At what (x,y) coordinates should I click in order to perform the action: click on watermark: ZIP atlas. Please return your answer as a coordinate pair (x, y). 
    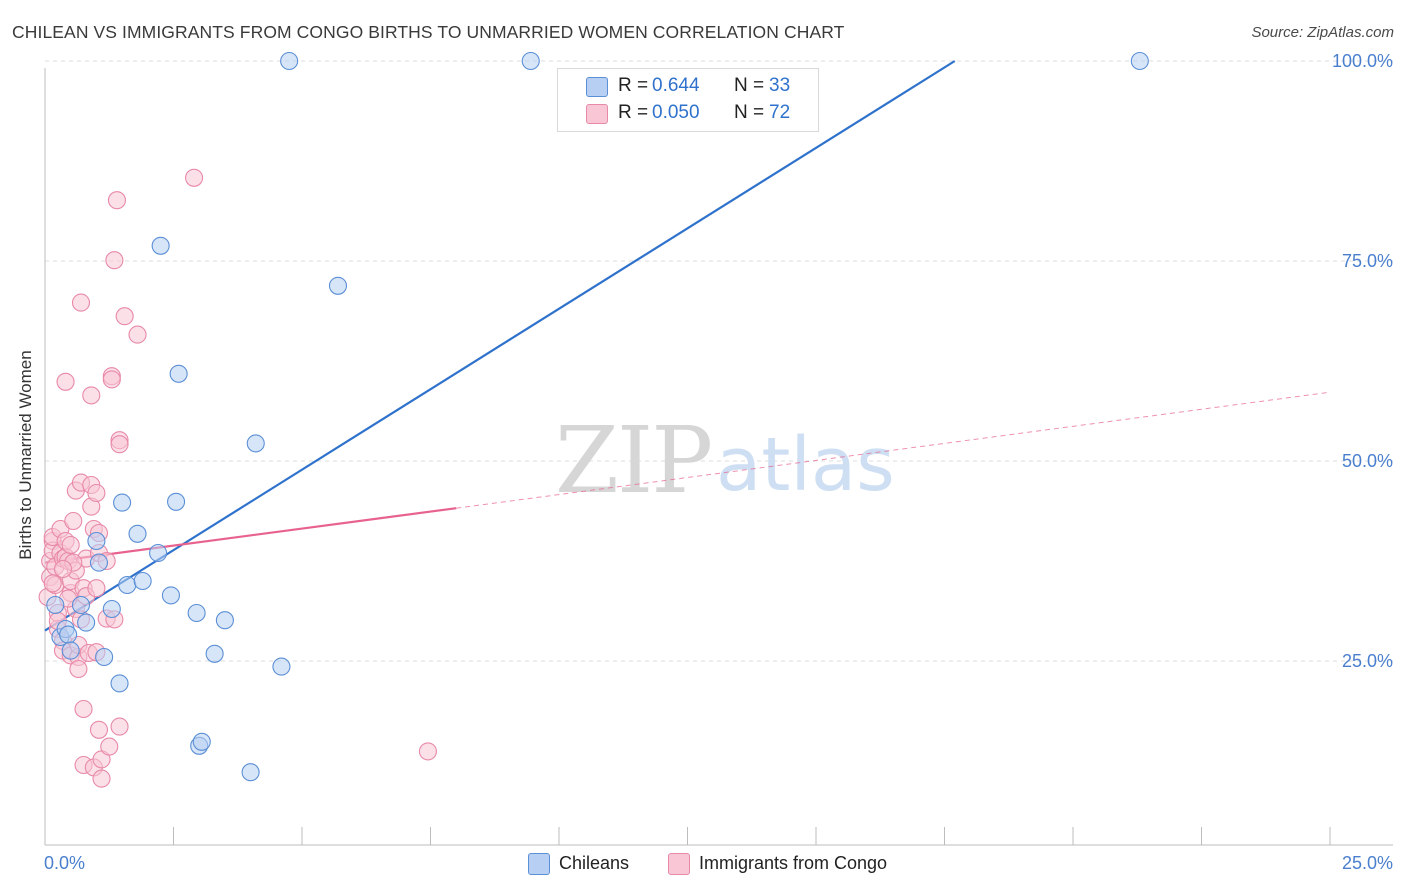
    Looking at the image, I should click on (725, 460).